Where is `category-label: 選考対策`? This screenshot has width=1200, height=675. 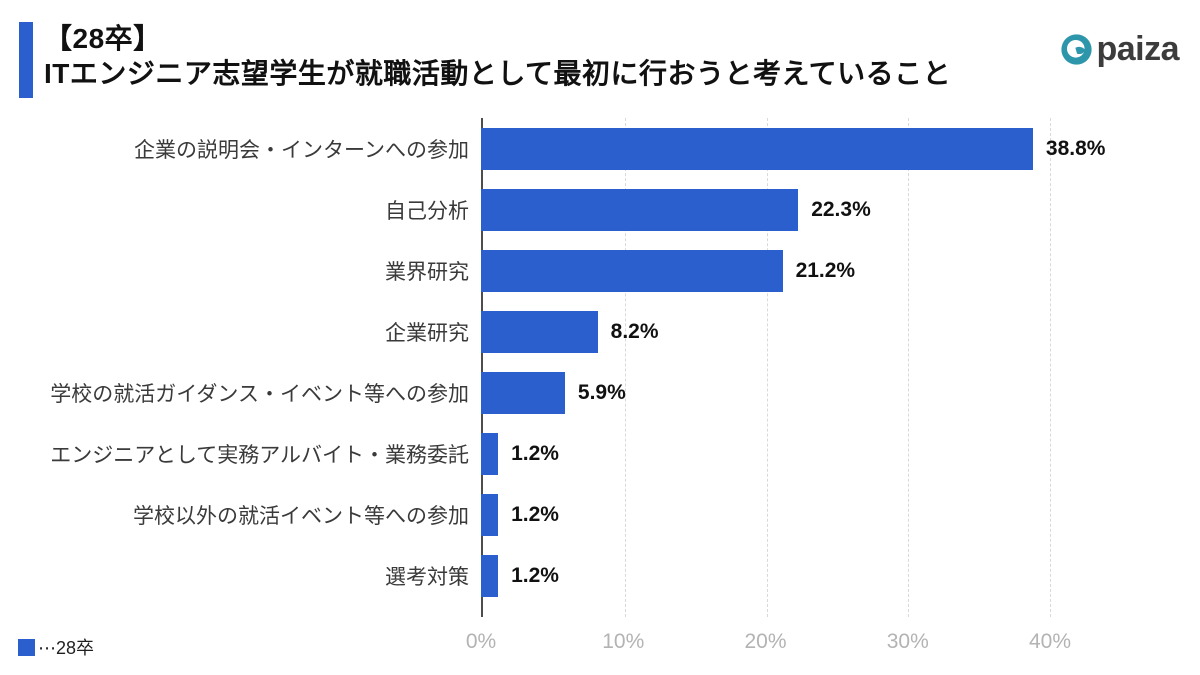
category-label: 選考対策 is located at coordinates (427, 577).